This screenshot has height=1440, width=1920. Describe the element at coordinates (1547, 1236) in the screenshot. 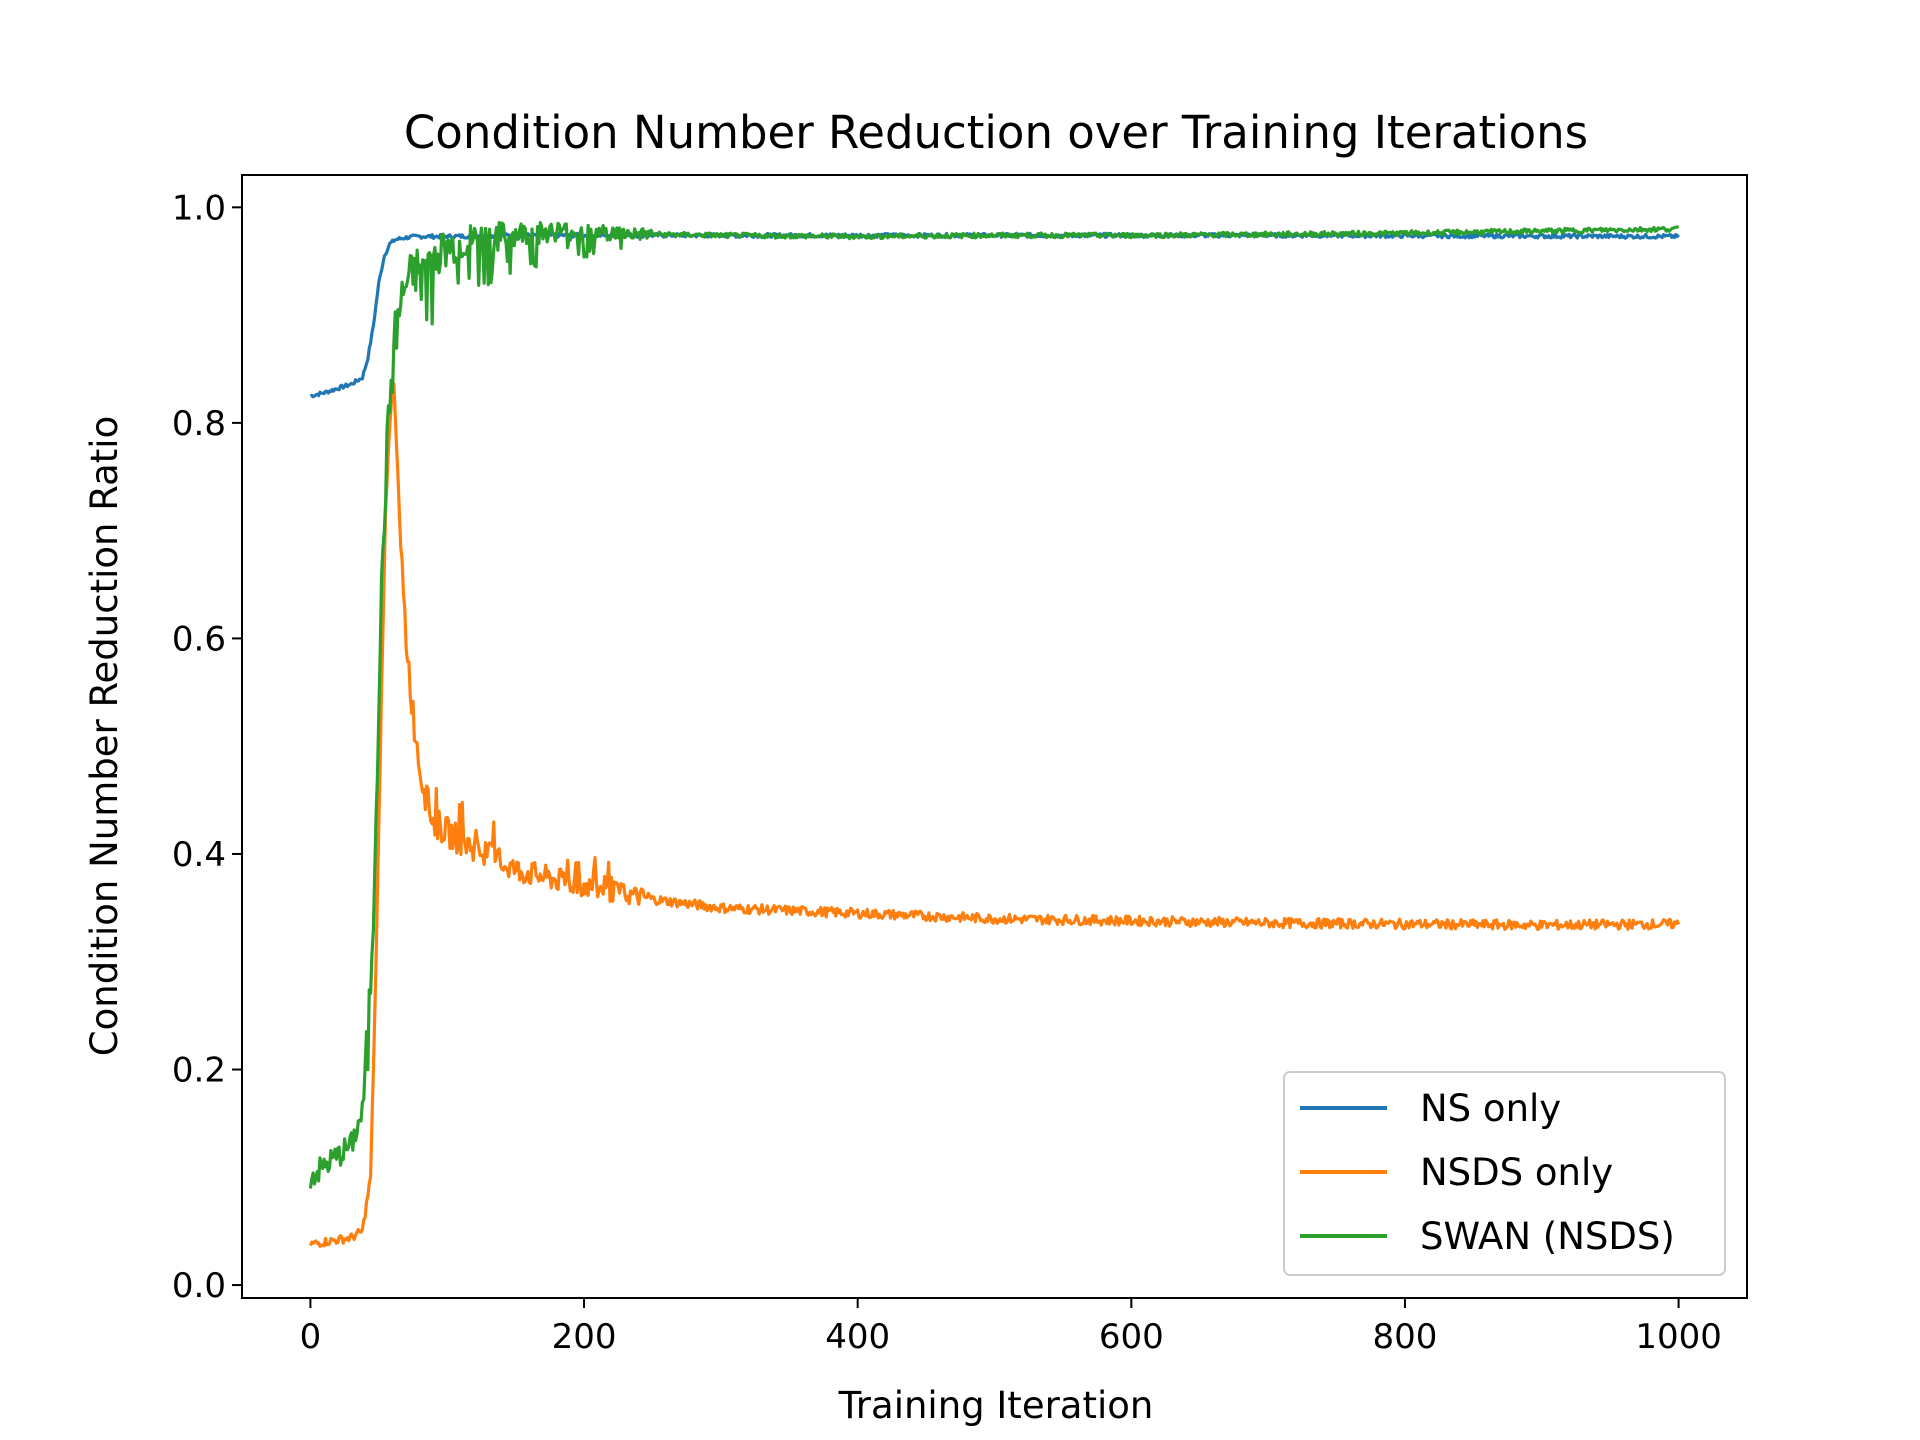

I see `legend-label-swan-nsds: SWAN (NSDS)` at that location.